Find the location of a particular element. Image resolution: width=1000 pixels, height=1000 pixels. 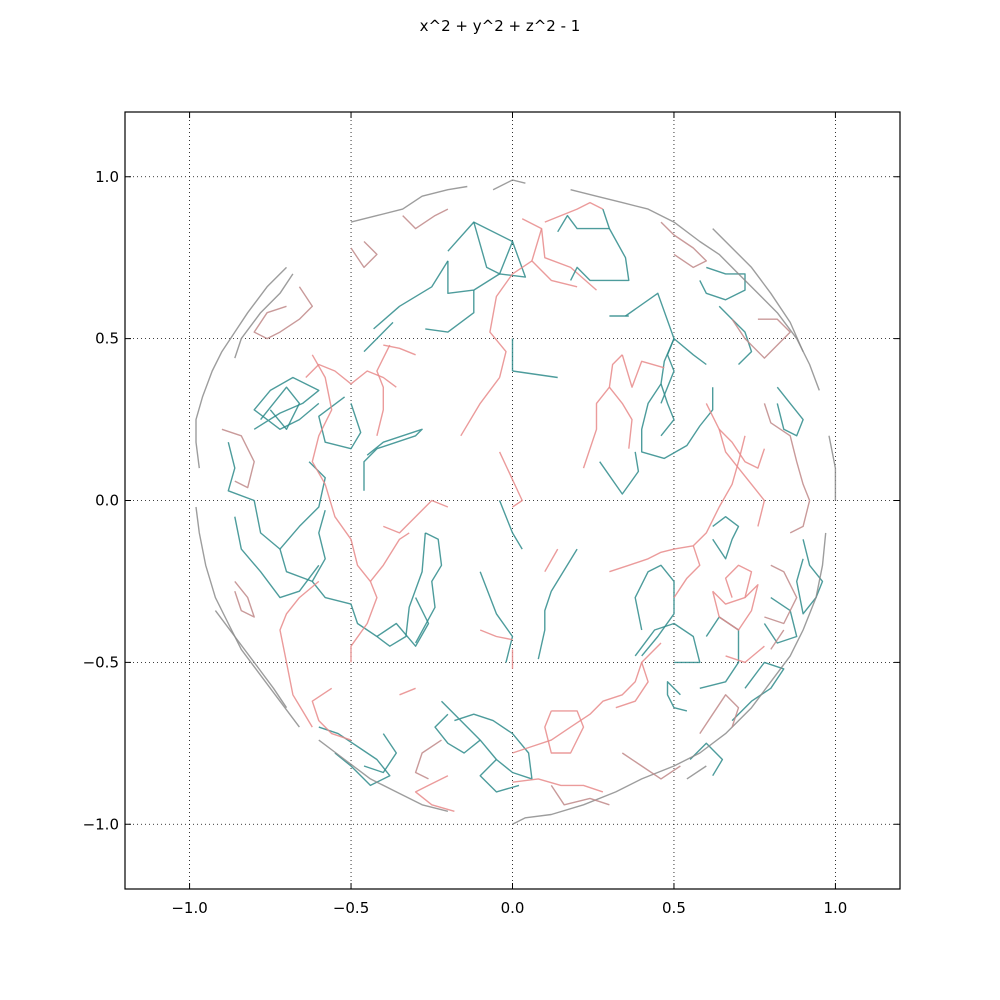

x-tick-label: −1.0 is located at coordinates (189, 908).